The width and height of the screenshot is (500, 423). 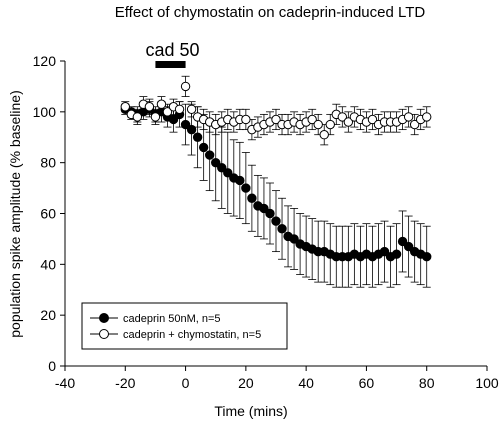 I want to click on y-axis-label: population spike amplitude (% baseline), so click(x=15, y=213).